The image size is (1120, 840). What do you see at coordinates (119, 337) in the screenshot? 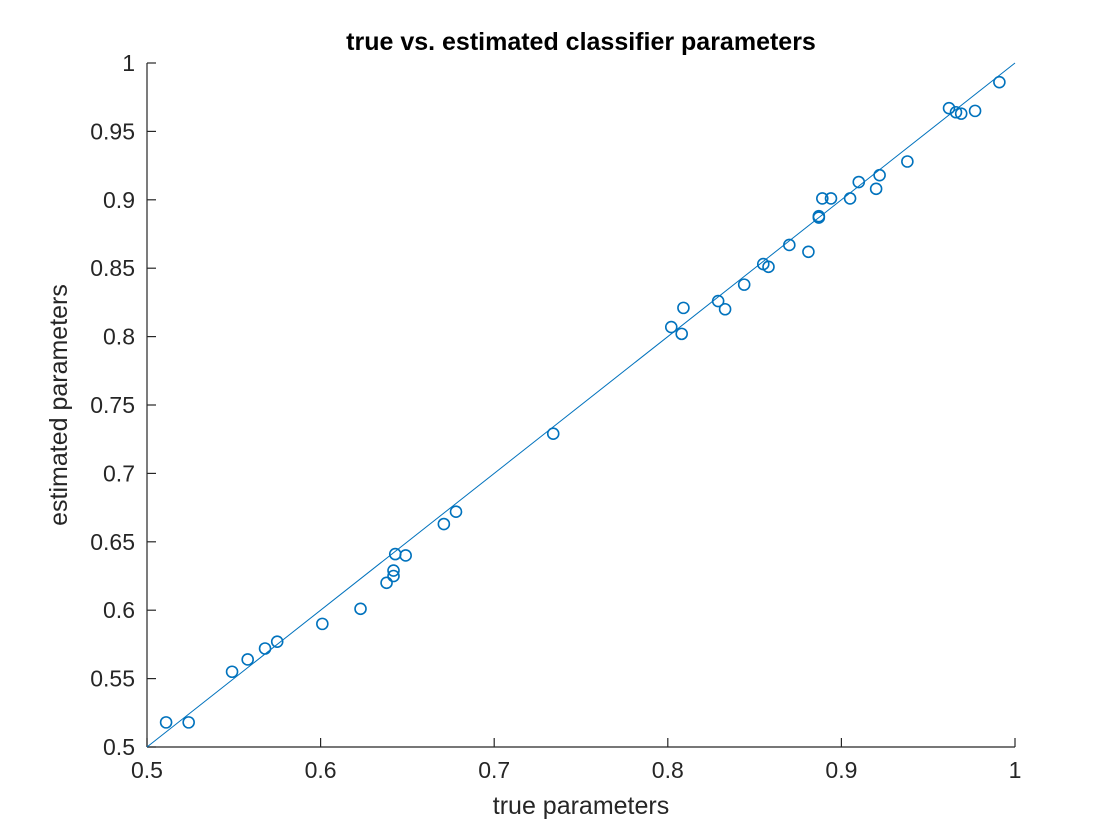
I see `y-tick-label: 0.8` at bounding box center [119, 337].